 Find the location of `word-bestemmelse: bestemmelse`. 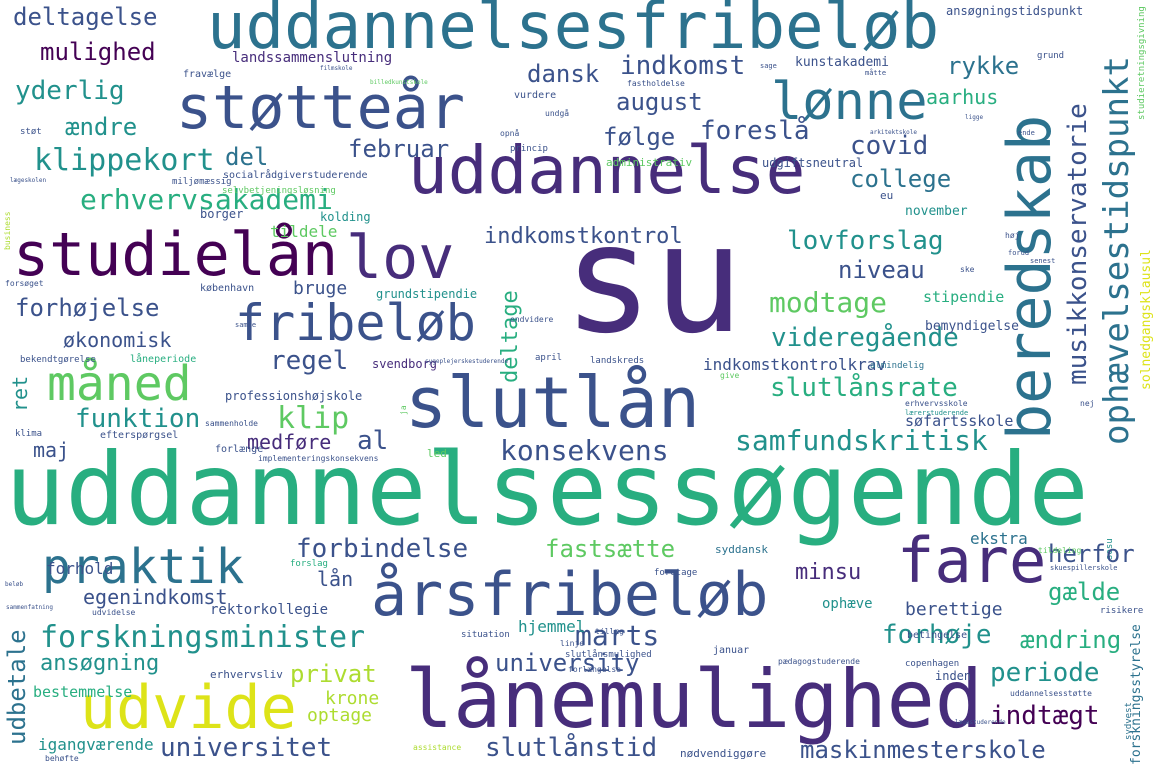

word-bestemmelse: bestemmelse is located at coordinates (83, 692).